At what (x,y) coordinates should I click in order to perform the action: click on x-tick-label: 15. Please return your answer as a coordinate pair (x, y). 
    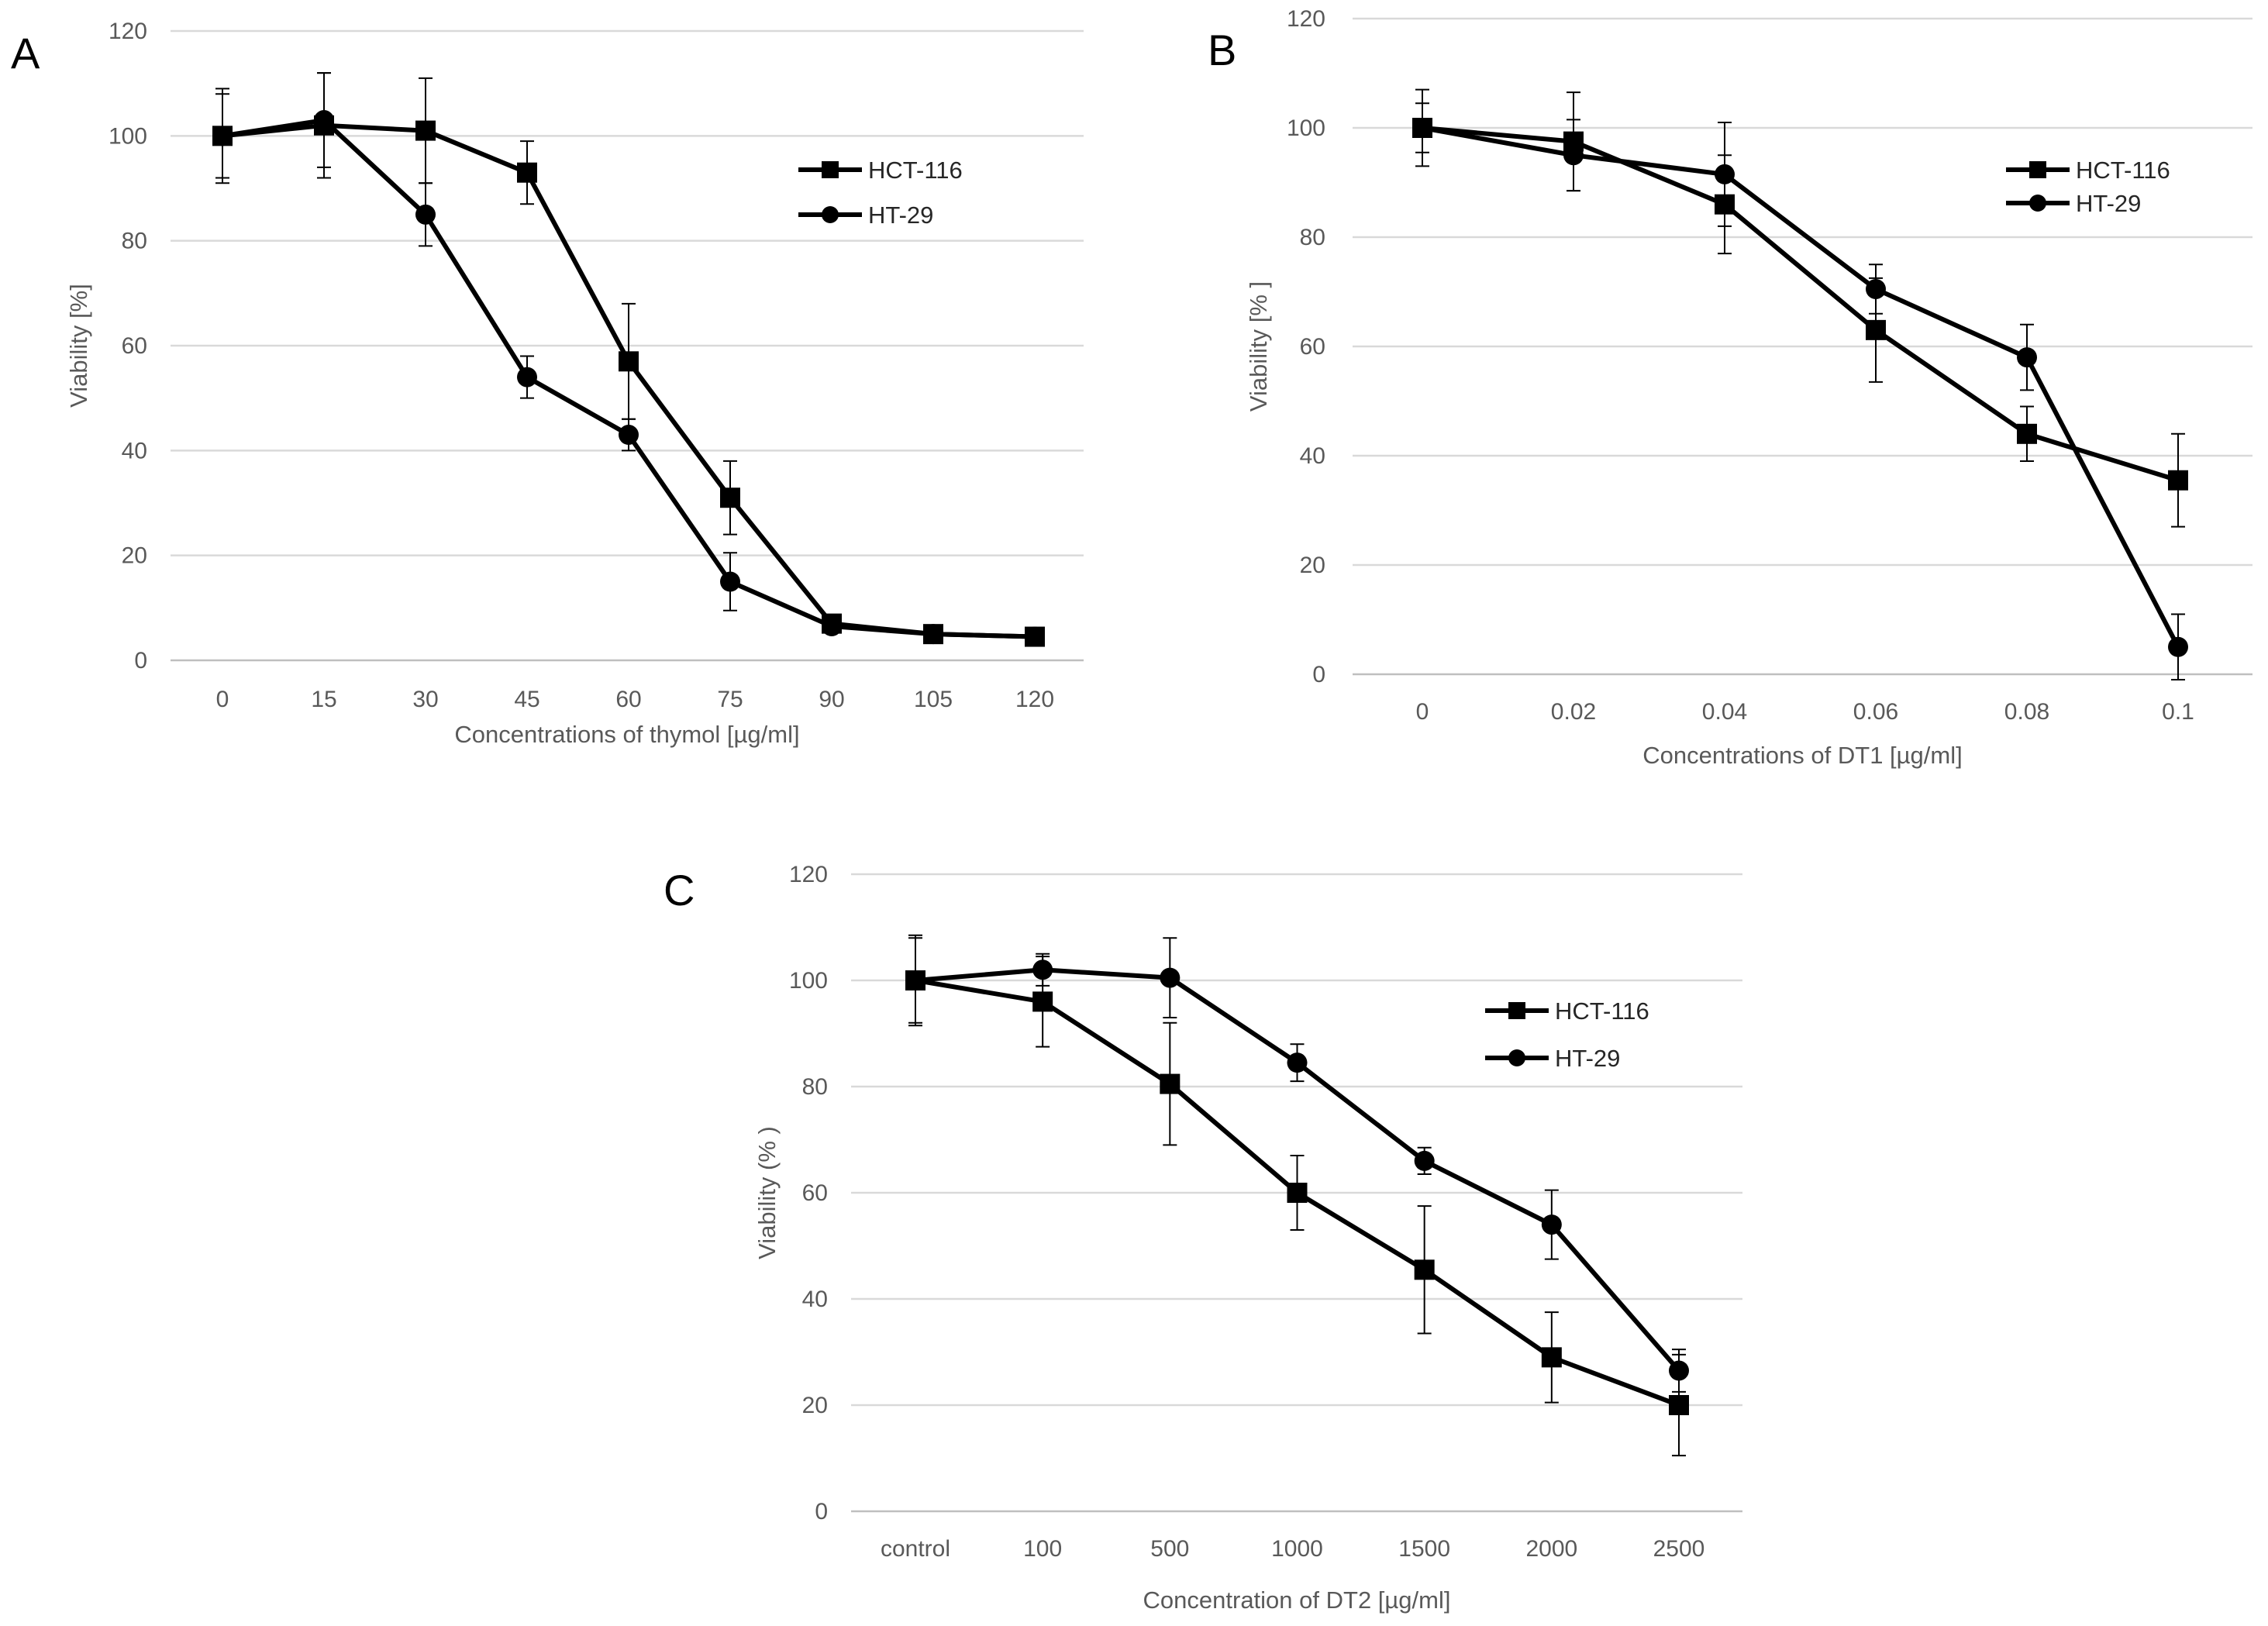
    Looking at the image, I should click on (323, 699).